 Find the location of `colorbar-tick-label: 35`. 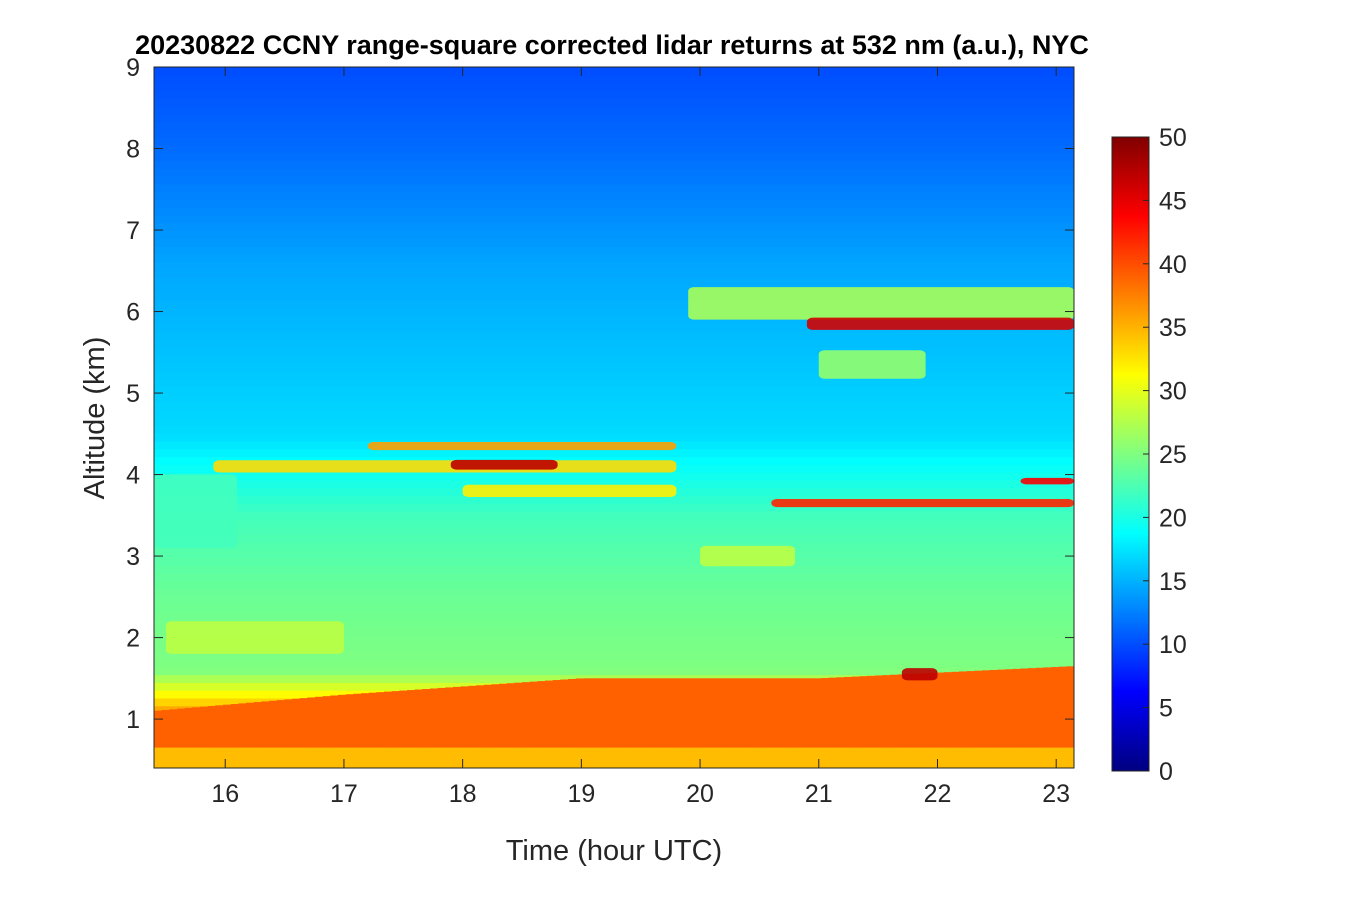

colorbar-tick-label: 35 is located at coordinates (1173, 328).